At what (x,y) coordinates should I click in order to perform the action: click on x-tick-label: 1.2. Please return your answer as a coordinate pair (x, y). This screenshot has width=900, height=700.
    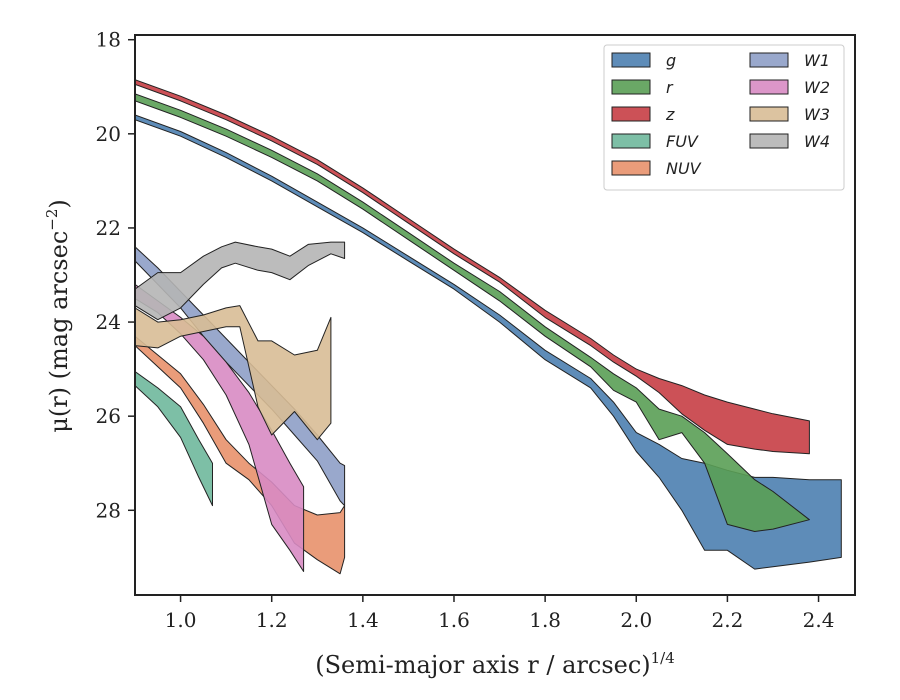
    Looking at the image, I should click on (272, 620).